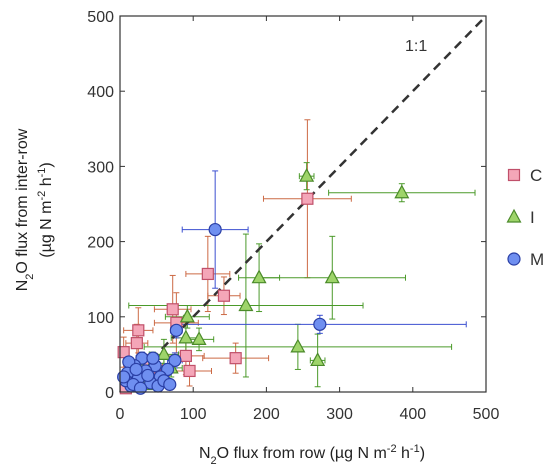  What do you see at coordinates (532, 217) in the screenshot?
I see `legend-label: I` at bounding box center [532, 217].